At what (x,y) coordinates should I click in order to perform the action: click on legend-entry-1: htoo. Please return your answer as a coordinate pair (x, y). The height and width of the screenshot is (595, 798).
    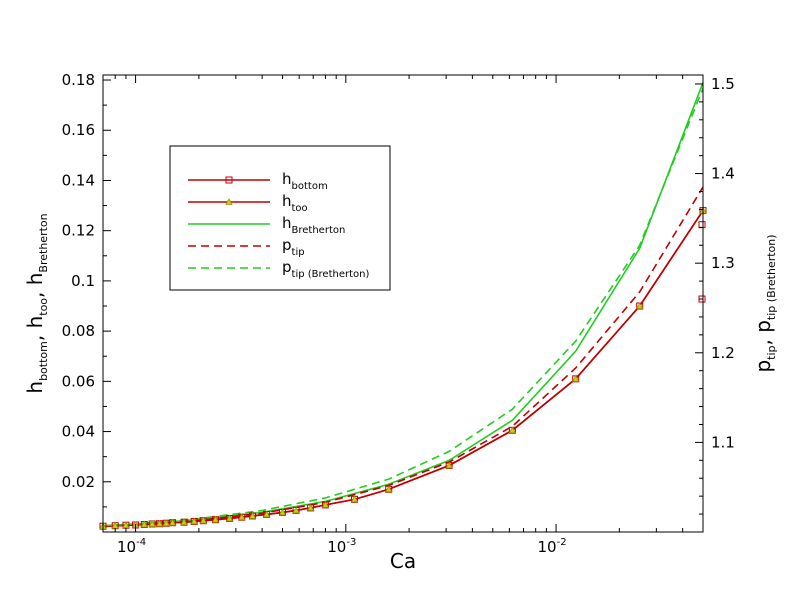
    Looking at the image, I should click on (295, 203).